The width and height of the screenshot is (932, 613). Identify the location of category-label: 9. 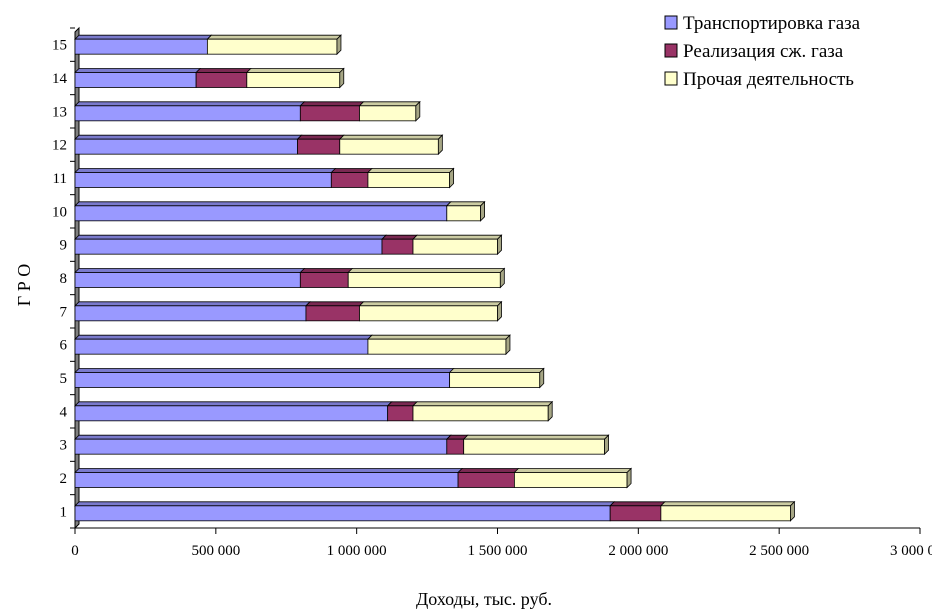
(64, 246).